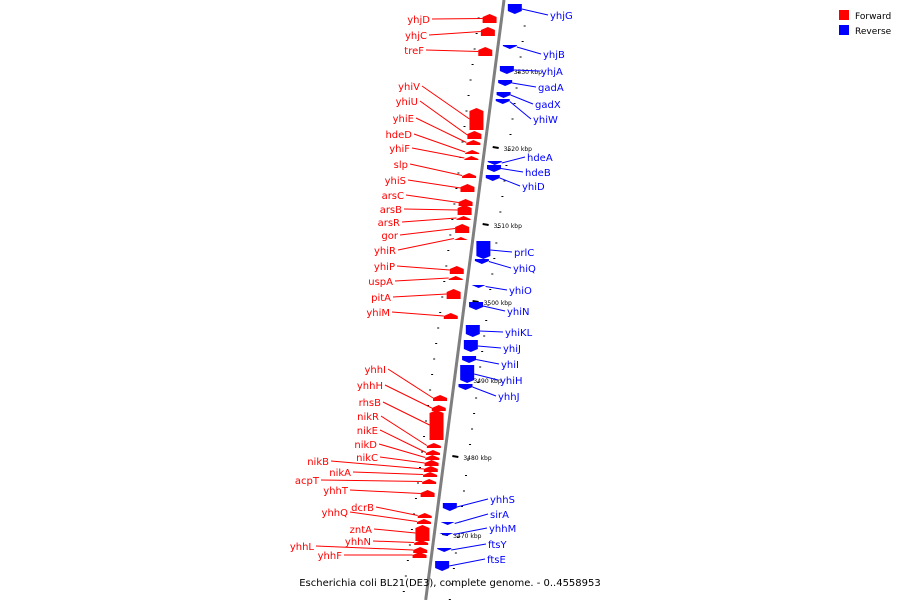 This screenshot has height=604, width=900. Describe the element at coordinates (496, 560) in the screenshot. I see `reverse-gene-label: ftsE` at that location.